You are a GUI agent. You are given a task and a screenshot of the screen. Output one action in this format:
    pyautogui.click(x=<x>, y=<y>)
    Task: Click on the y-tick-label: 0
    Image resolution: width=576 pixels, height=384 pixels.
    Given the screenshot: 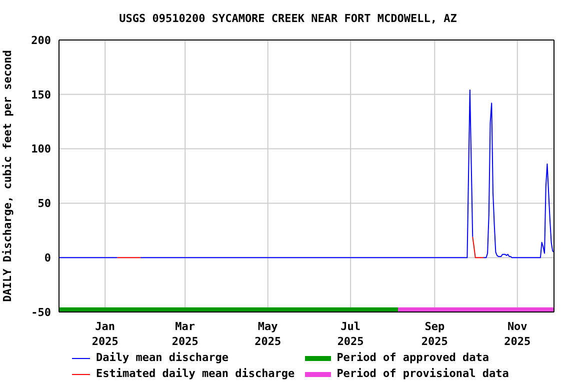 What is the action you would take?
    pyautogui.click(x=47, y=258)
    